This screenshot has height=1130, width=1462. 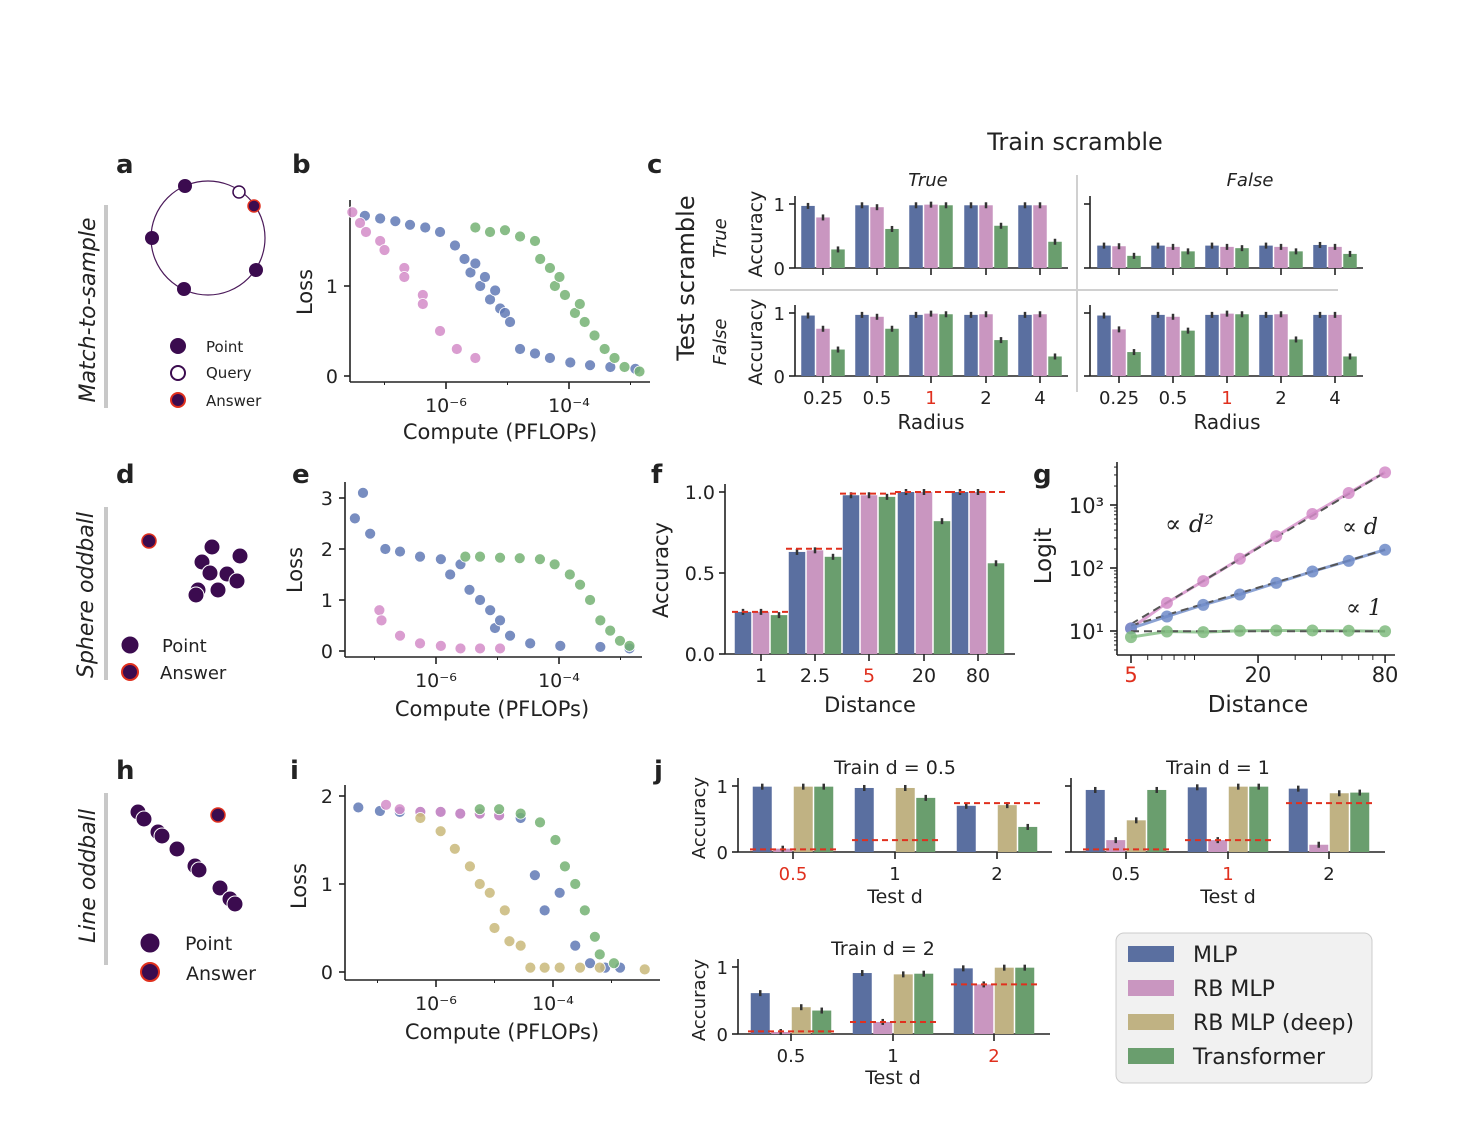 What do you see at coordinates (294, 771) in the screenshot?
I see `panel-letter-i: i` at bounding box center [294, 771].